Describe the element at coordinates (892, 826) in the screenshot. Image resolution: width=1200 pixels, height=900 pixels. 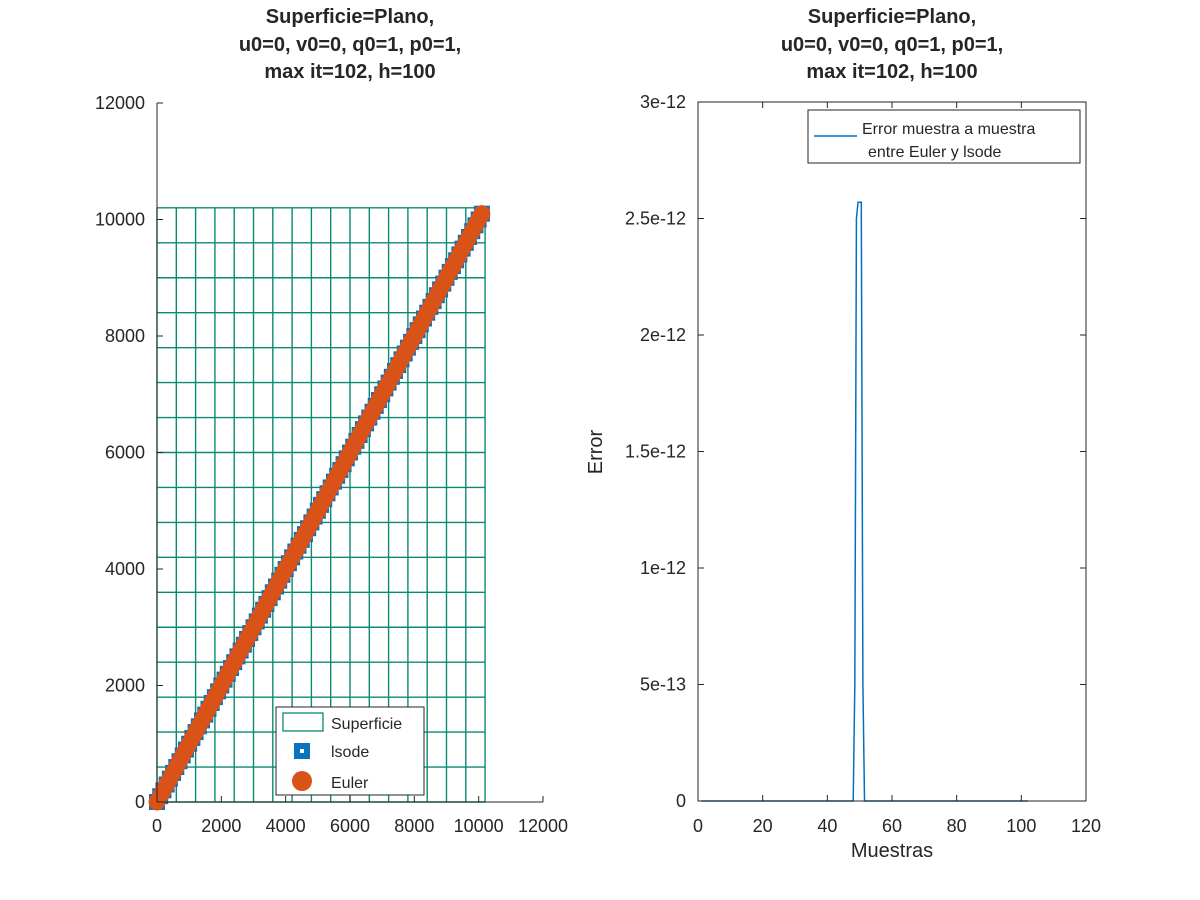
I see `right-x-tick-label-3: 60` at that location.